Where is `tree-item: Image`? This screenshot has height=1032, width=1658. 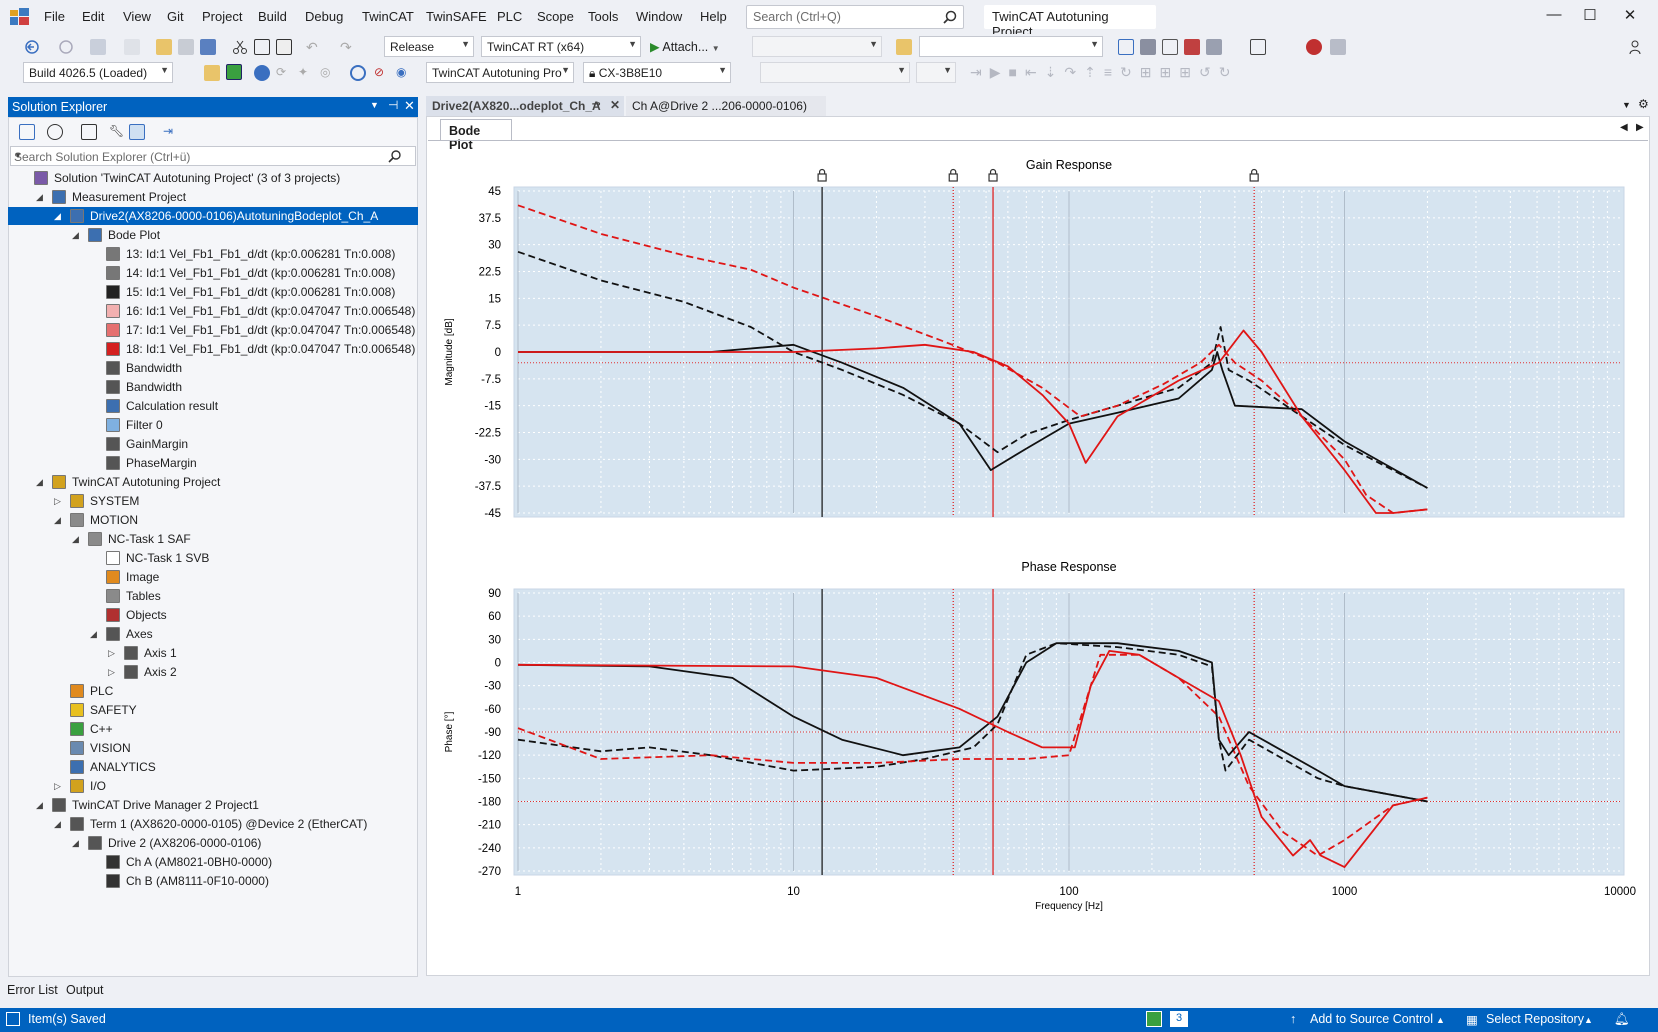
tree-item: Image is located at coordinates (213, 577).